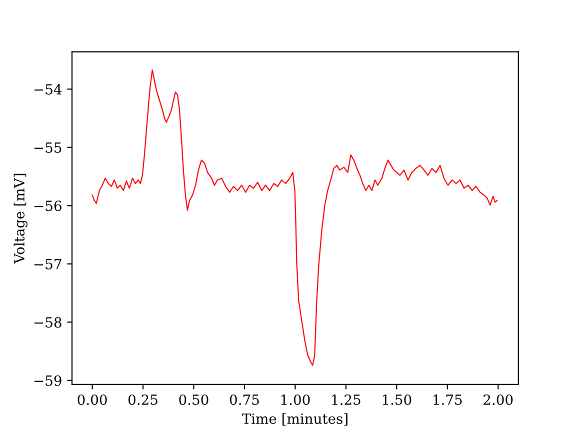  What do you see at coordinates (346, 399) in the screenshot?
I see `x-tick-label: 1.25` at bounding box center [346, 399].